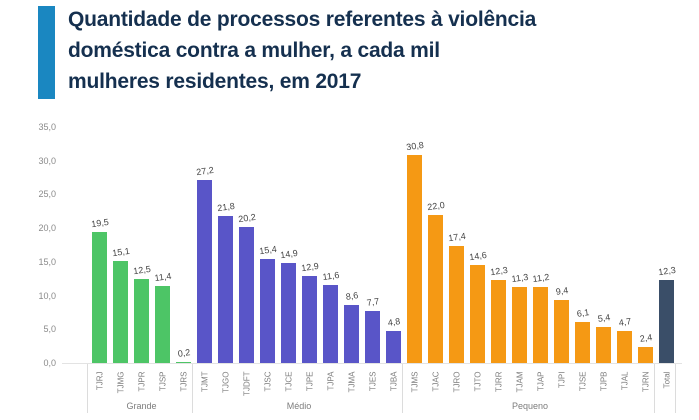  I want to click on bar-TJPB, so click(603, 344).